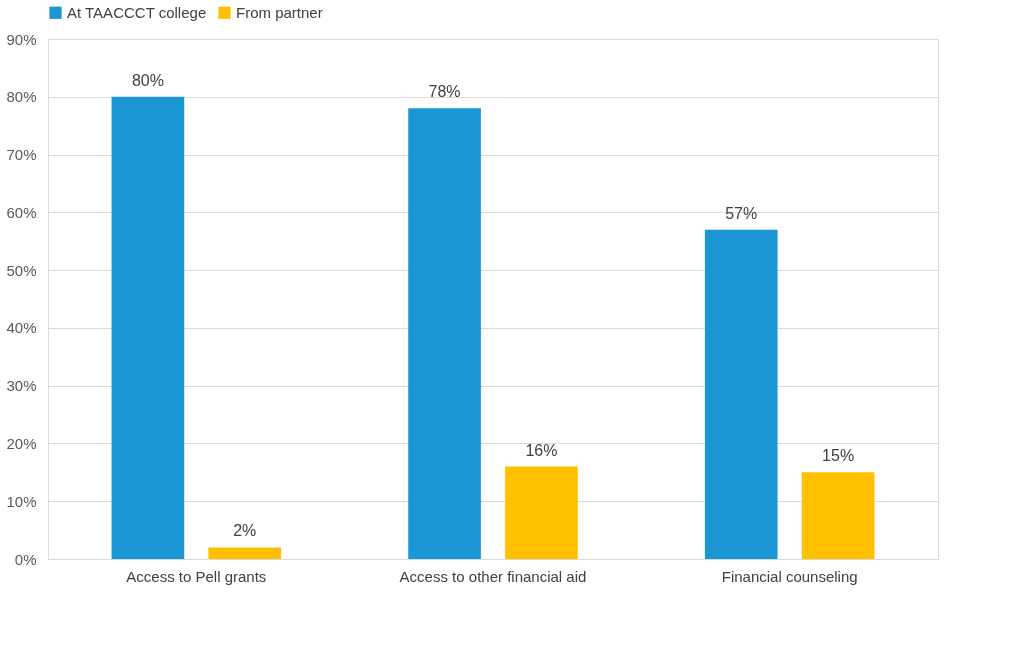 The height and width of the screenshot is (664, 1015). What do you see at coordinates (541, 450) in the screenshot?
I see `data-label: 16%` at bounding box center [541, 450].